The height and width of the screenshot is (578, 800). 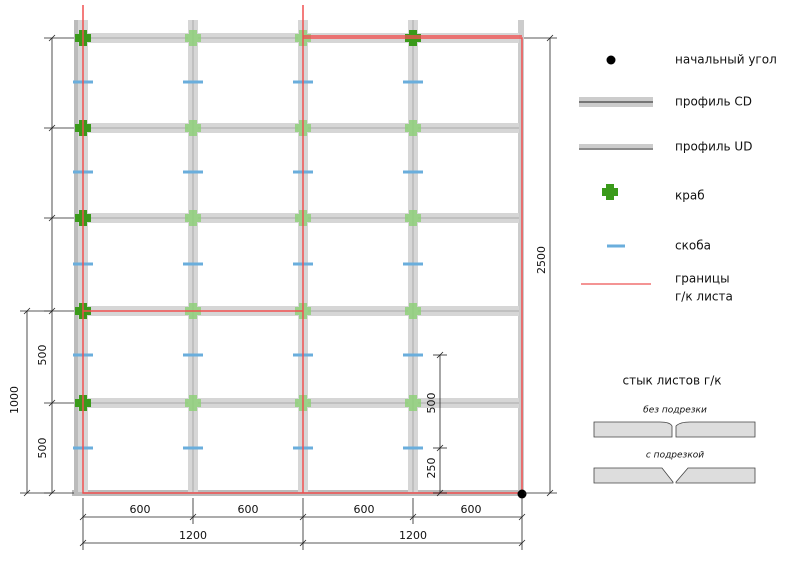 What do you see at coordinates (431, 468) in the screenshot?
I see `dim-label: 250` at bounding box center [431, 468].